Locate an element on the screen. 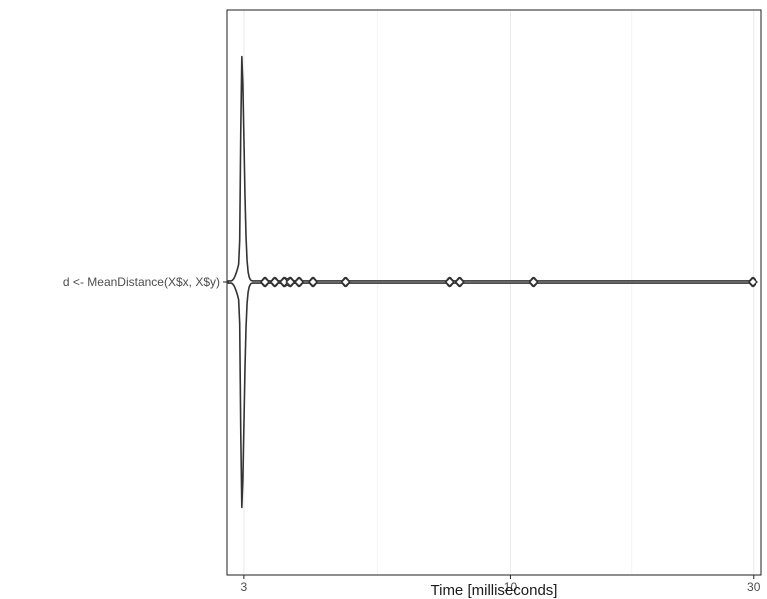 The width and height of the screenshot is (767, 599). x-axis-ticks: 3 10 30 is located at coordinates (501, 584).